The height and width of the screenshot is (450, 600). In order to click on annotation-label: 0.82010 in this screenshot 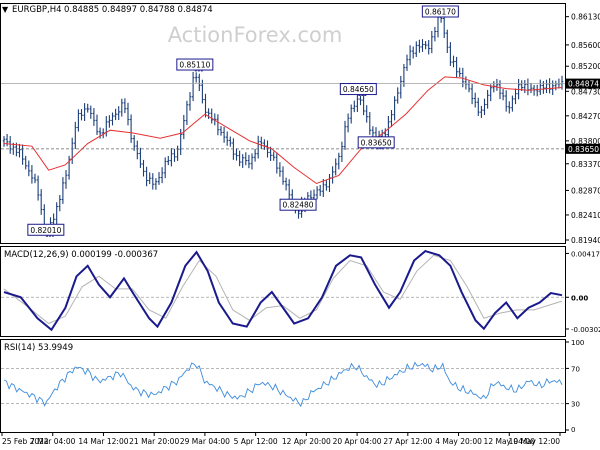, I will do `click(45, 230)`.